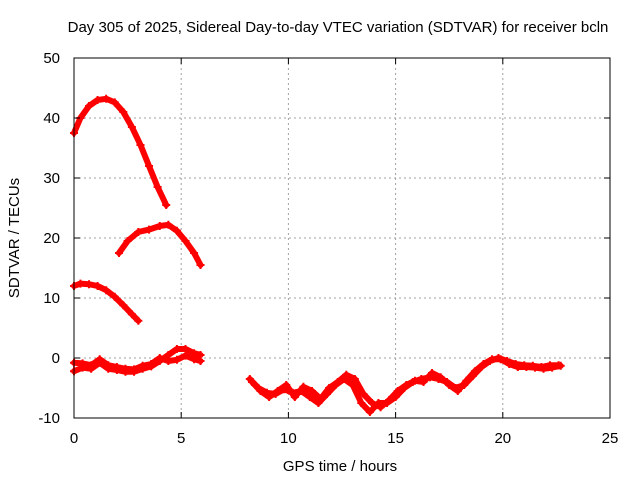 This screenshot has width=640, height=480. I want to click on y-tick-label: 50, so click(51, 58).